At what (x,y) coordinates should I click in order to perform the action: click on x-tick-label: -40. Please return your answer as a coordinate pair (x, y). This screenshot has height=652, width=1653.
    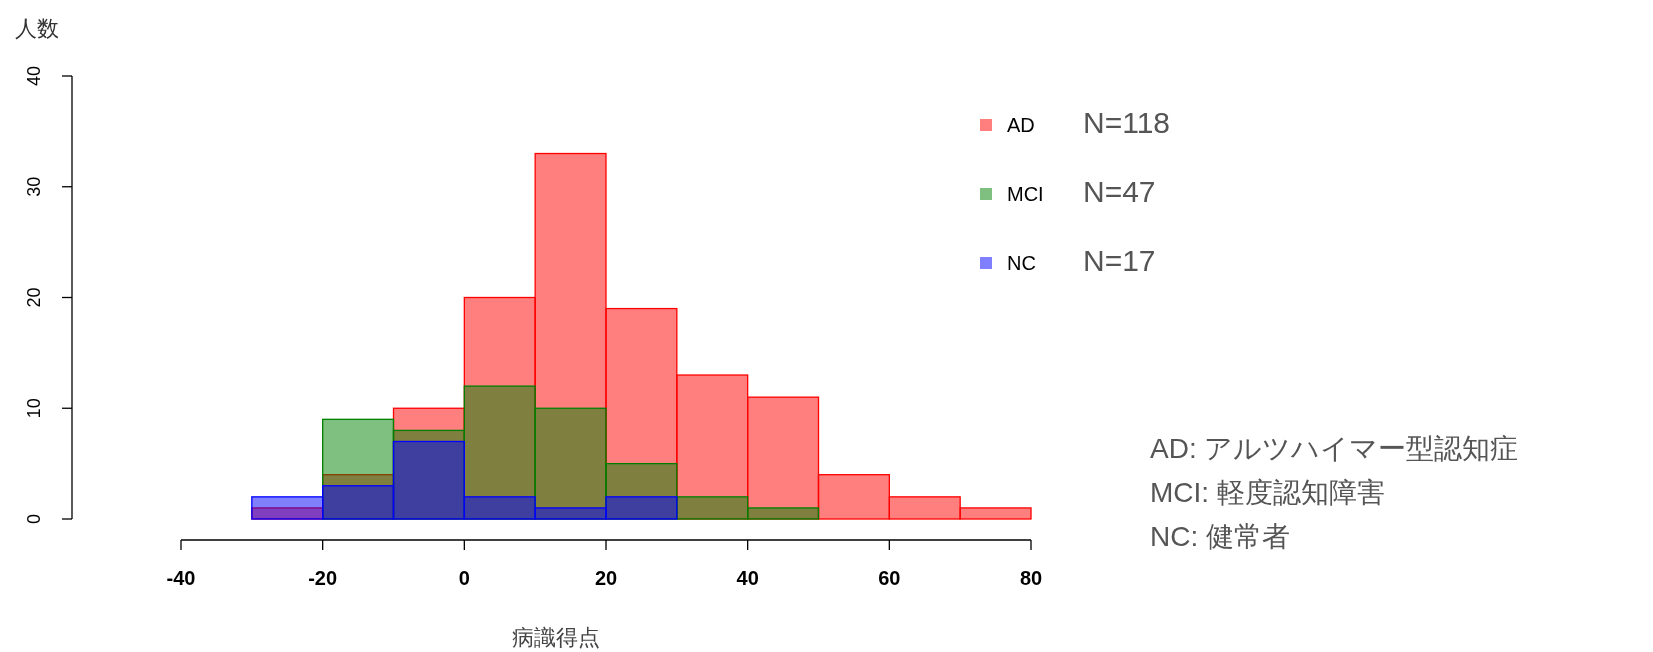
    Looking at the image, I should click on (181, 578).